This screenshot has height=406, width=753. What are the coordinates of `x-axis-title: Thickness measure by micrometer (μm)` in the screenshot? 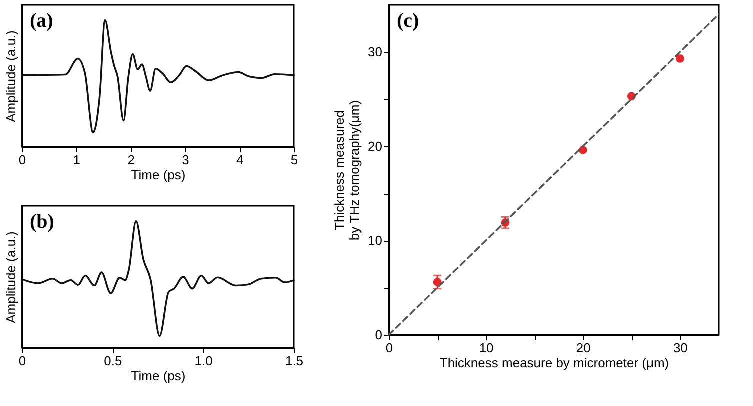 It's located at (555, 363).